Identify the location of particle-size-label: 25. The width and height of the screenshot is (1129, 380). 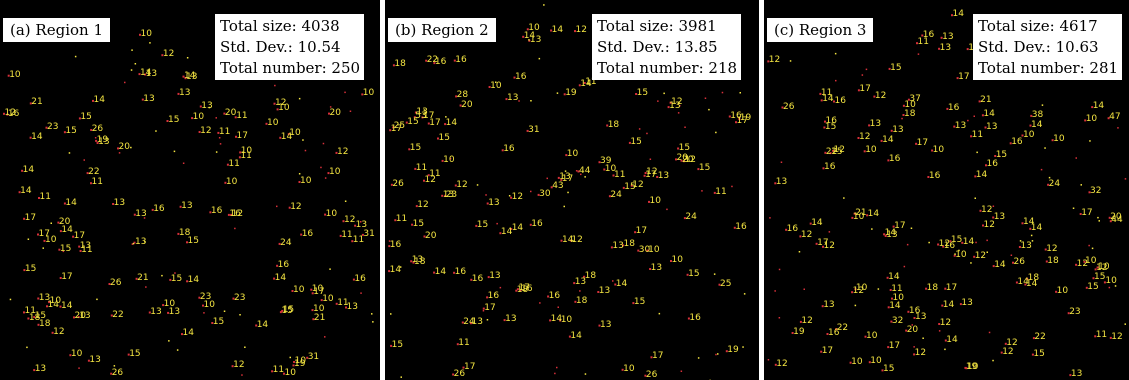
(726, 283).